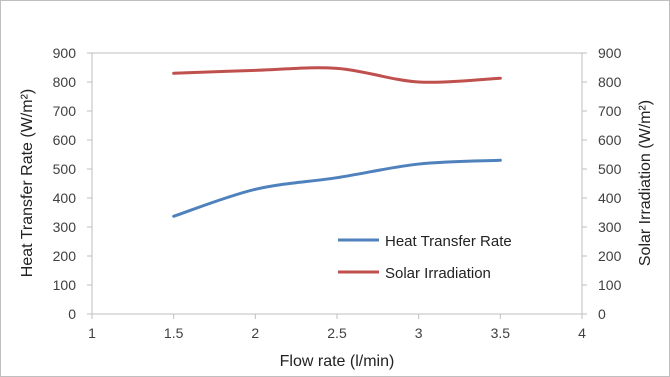  What do you see at coordinates (610, 227) in the screenshot?
I see `y-right-tick-label: 300` at bounding box center [610, 227].